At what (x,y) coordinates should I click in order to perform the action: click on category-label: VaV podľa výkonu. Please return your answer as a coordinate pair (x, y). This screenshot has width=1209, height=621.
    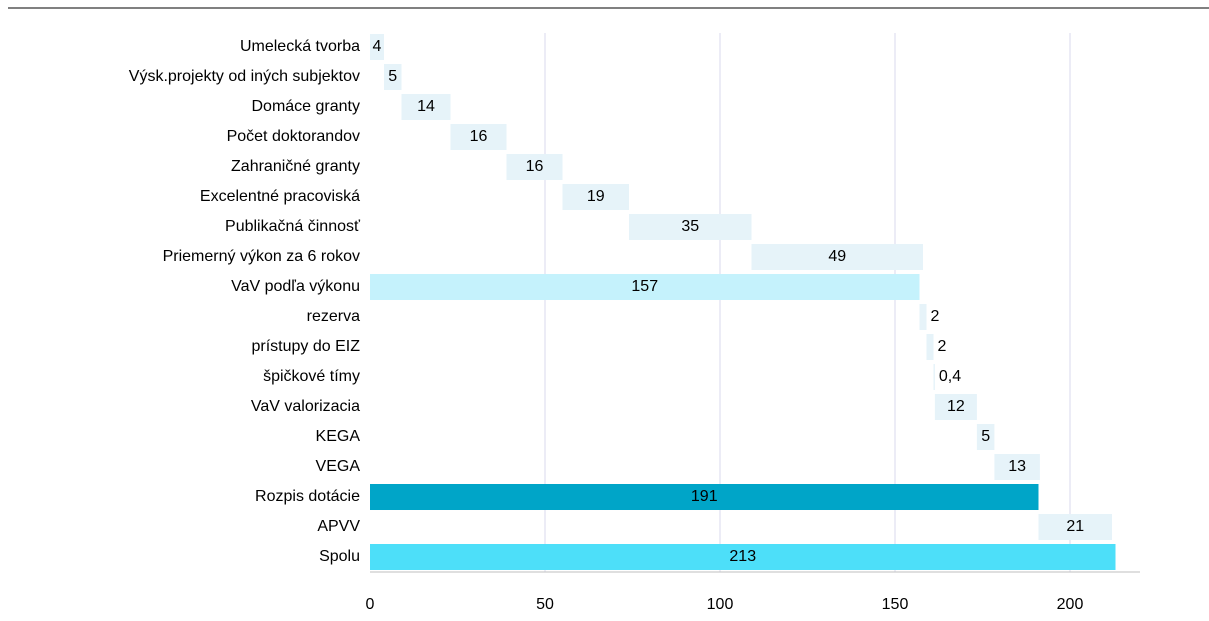
    Looking at the image, I should click on (295, 286).